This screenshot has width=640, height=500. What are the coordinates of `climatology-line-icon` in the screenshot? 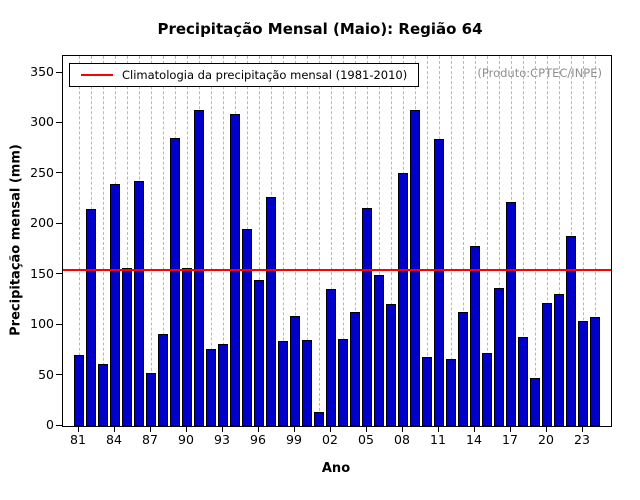 It's located at (97, 75).